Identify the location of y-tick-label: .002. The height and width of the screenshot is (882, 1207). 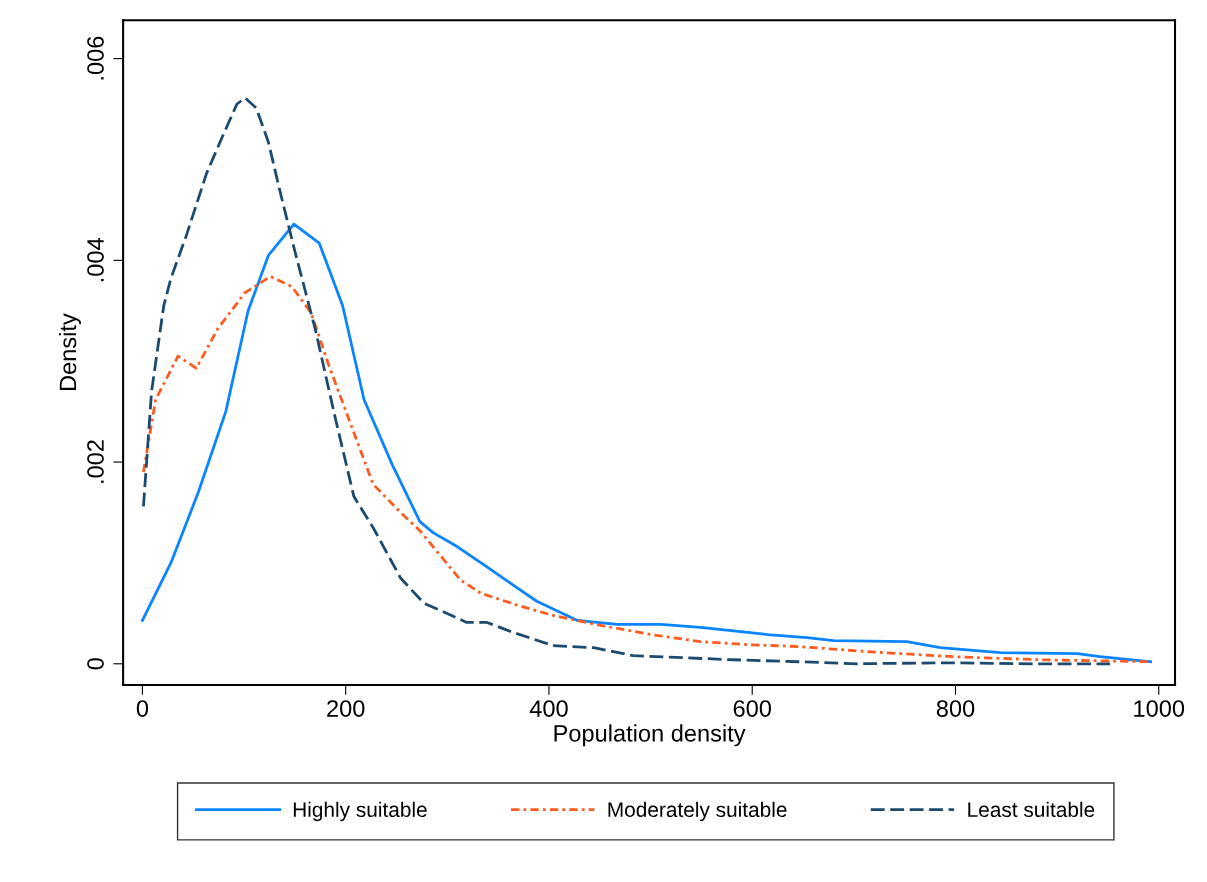
(95, 461).